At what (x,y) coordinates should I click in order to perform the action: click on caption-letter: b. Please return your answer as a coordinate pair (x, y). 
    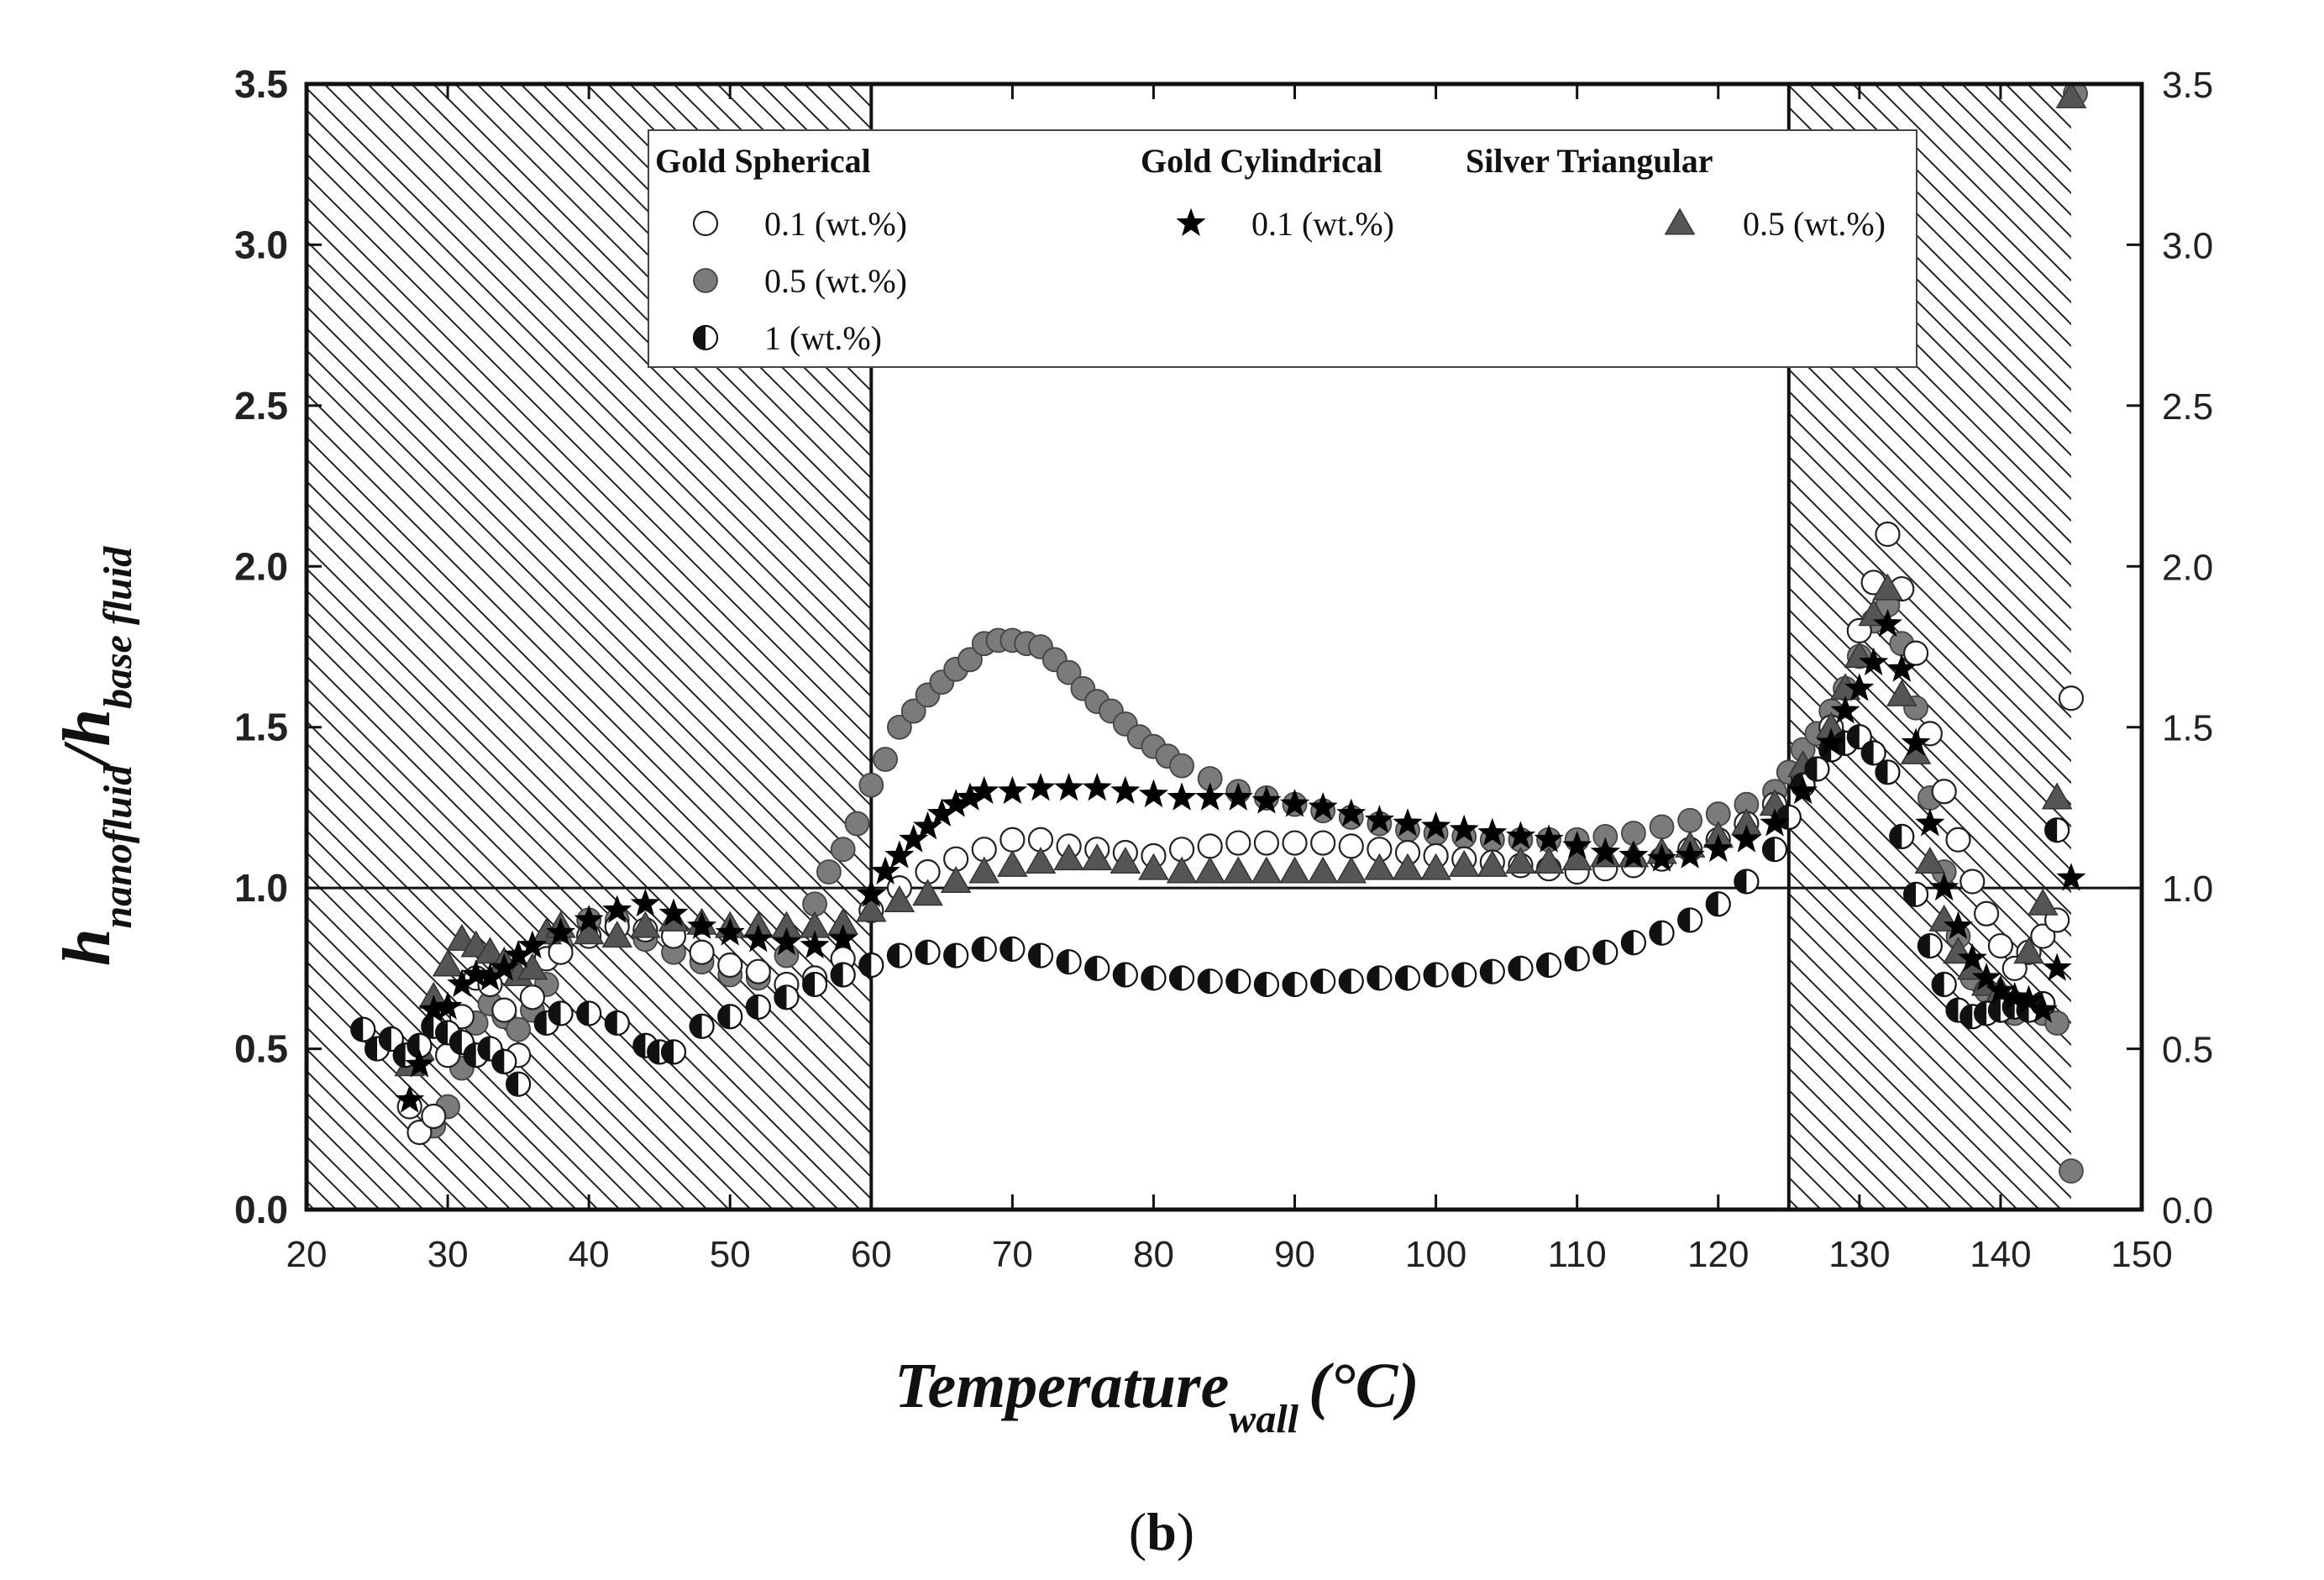
    Looking at the image, I should click on (1161, 1532).